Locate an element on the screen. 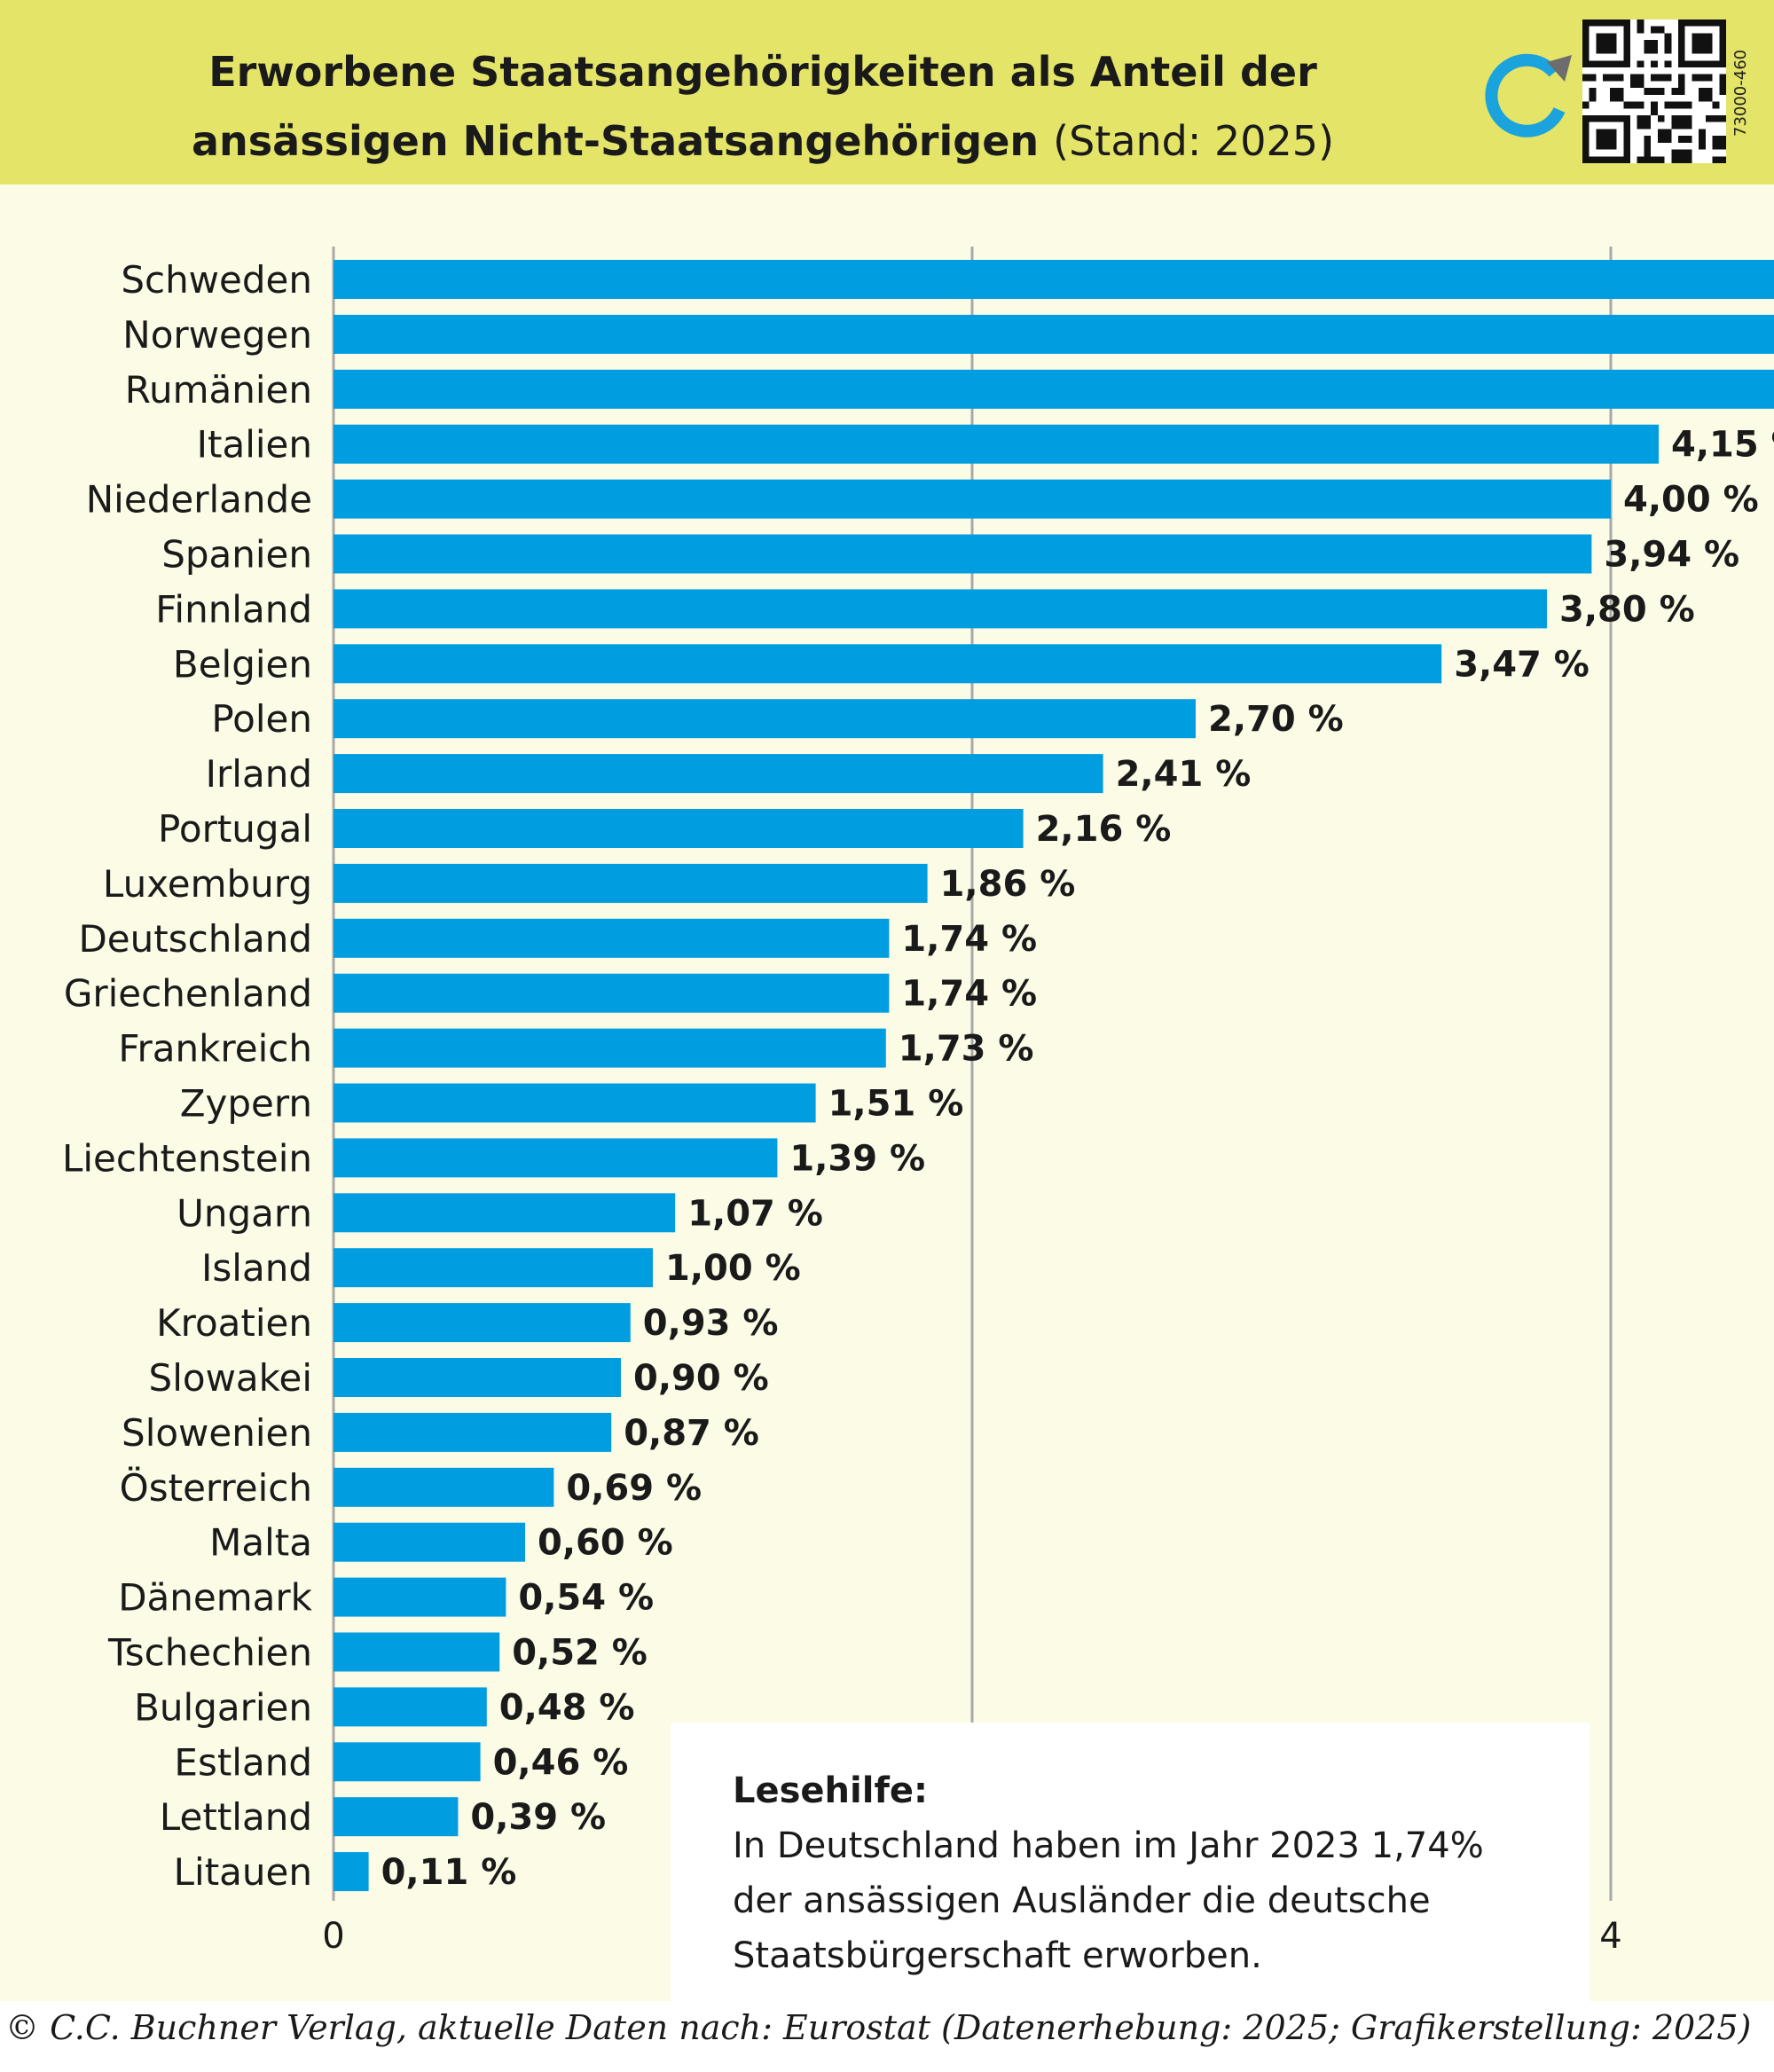  value-label: 0,39 % is located at coordinates (538, 1817).